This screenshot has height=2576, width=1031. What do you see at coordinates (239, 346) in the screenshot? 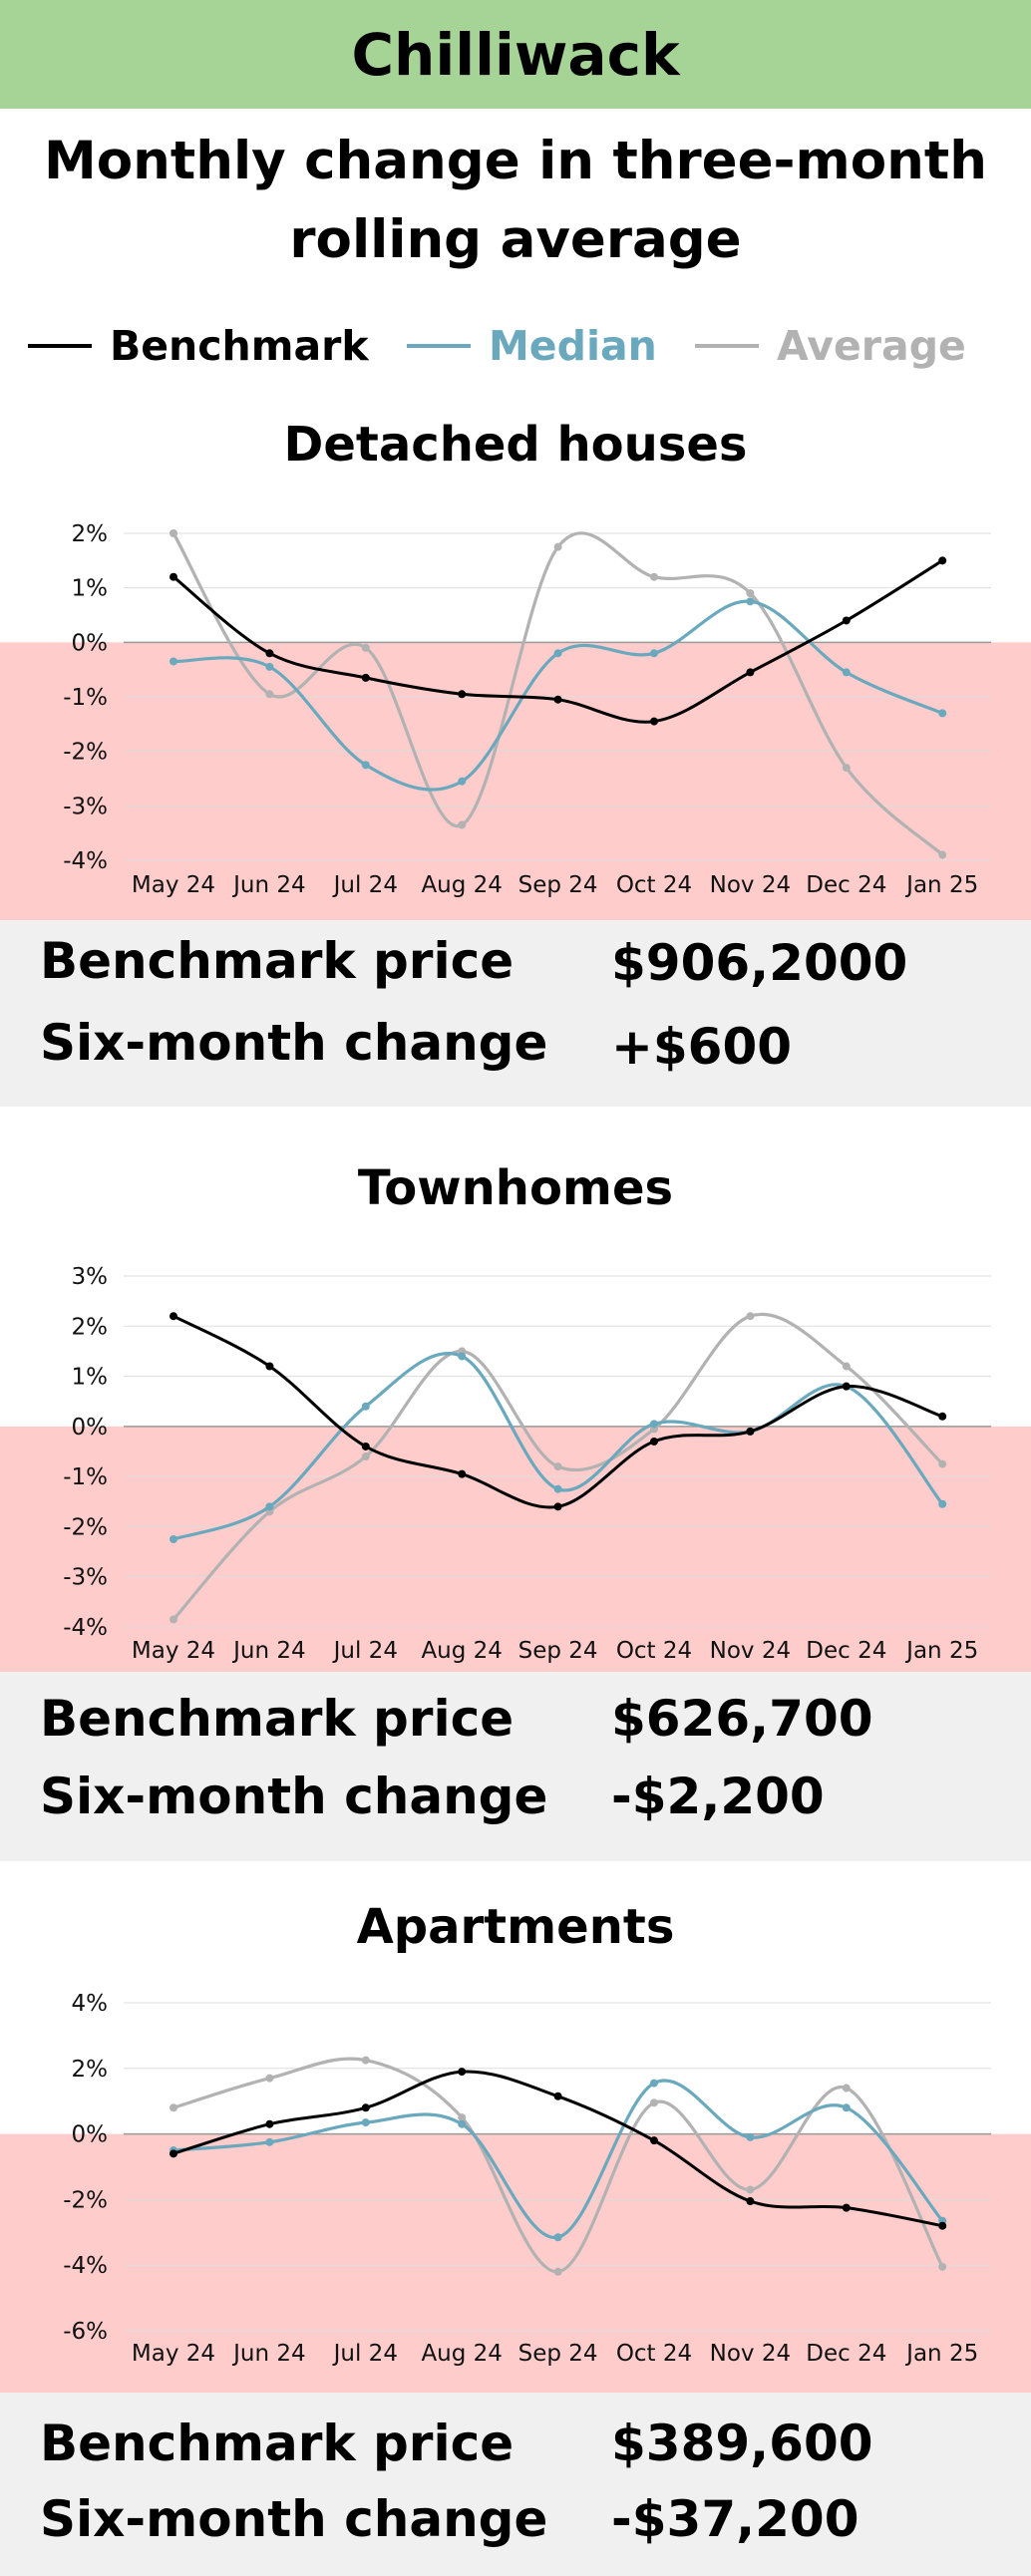
I see `legend-label-benchmark: Benchmark` at bounding box center [239, 346].